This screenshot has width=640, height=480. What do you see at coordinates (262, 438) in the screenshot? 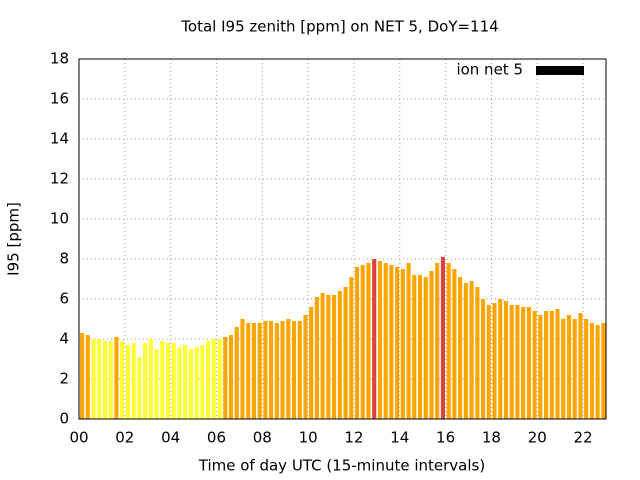
I see `x-tick-label: 08` at bounding box center [262, 438].